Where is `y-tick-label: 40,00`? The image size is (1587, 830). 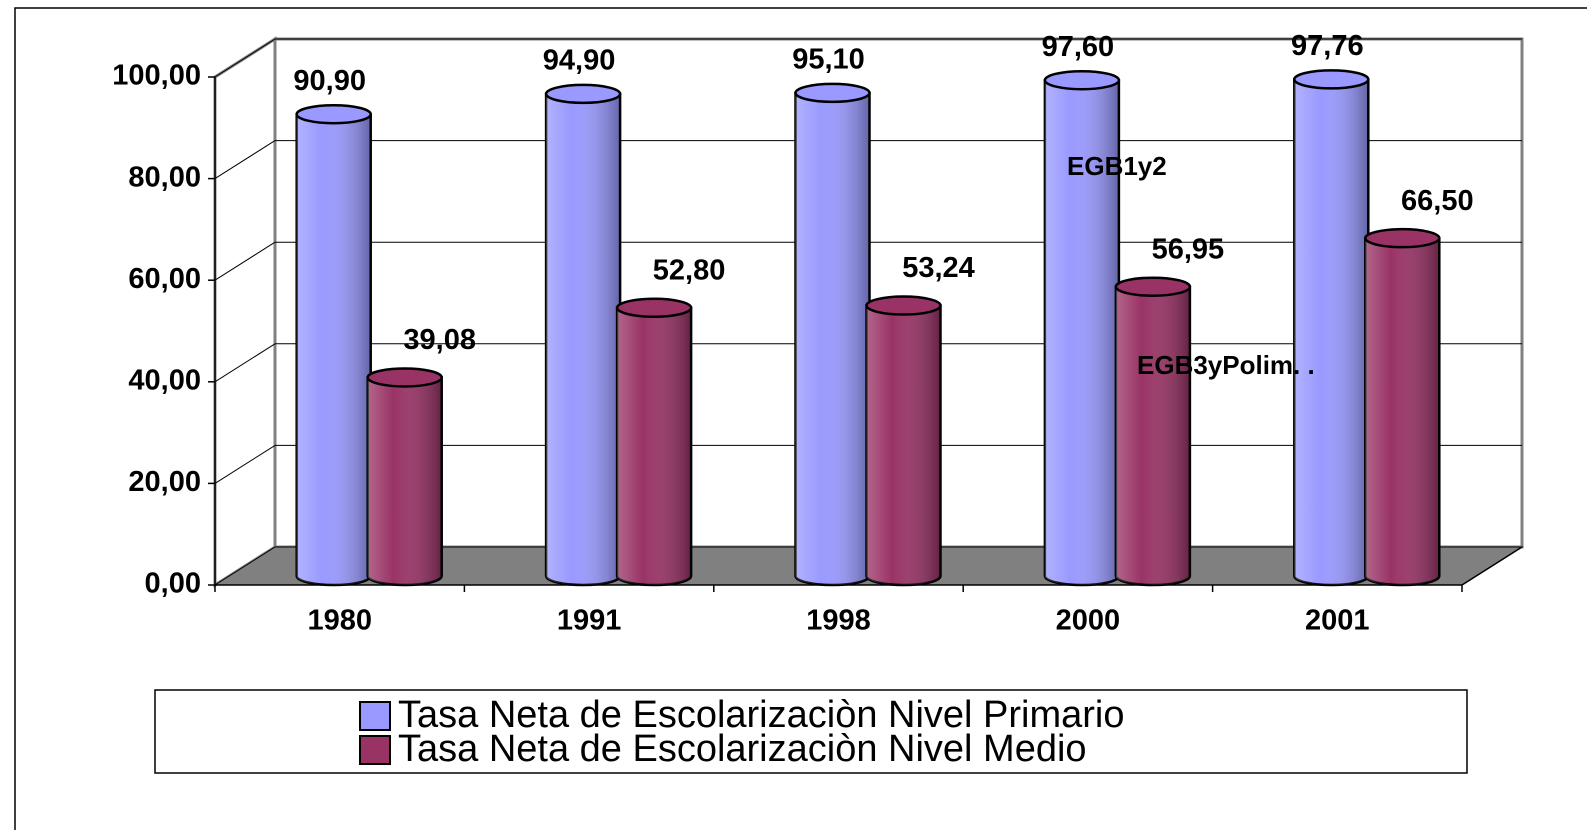
y-tick-label: 40,00 is located at coordinates (164, 380).